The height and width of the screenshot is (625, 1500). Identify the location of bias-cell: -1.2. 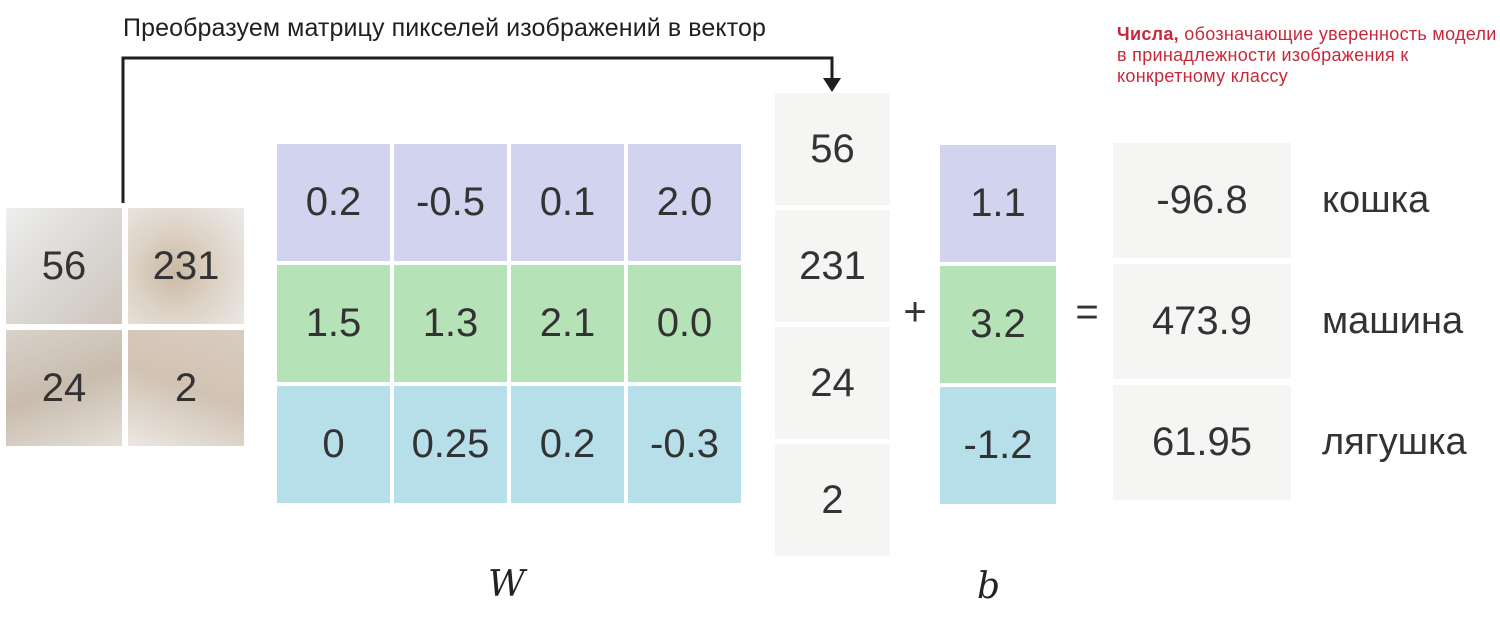
(998, 445).